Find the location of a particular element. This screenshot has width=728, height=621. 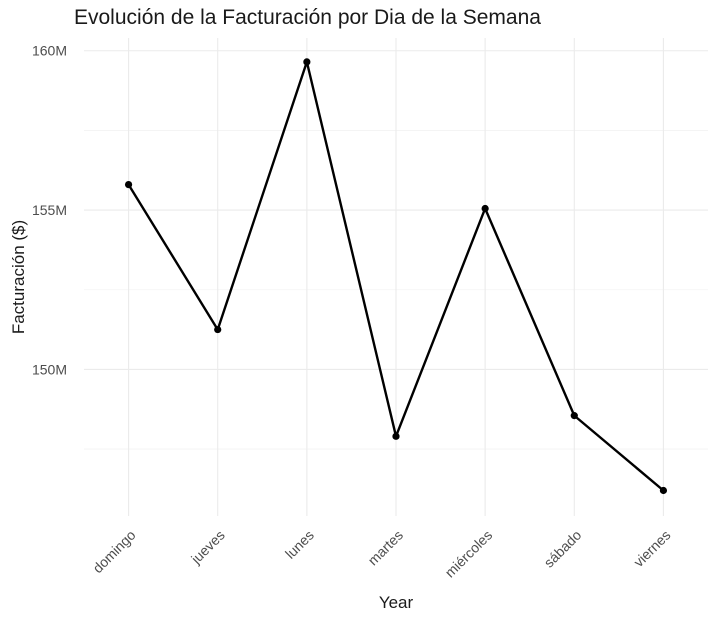

x-tick-label: jueves is located at coordinates (207, 547).